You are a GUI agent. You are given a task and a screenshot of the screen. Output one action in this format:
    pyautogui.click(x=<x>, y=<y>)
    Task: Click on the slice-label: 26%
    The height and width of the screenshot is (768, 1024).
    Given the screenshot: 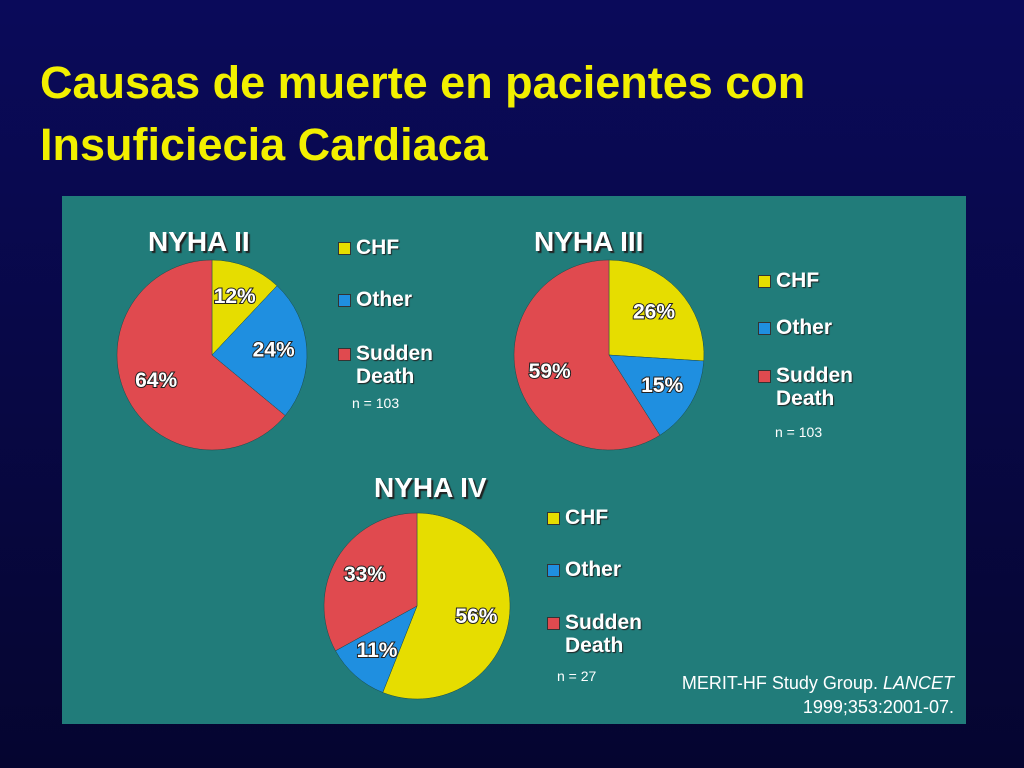 What is the action you would take?
    pyautogui.click(x=654, y=311)
    